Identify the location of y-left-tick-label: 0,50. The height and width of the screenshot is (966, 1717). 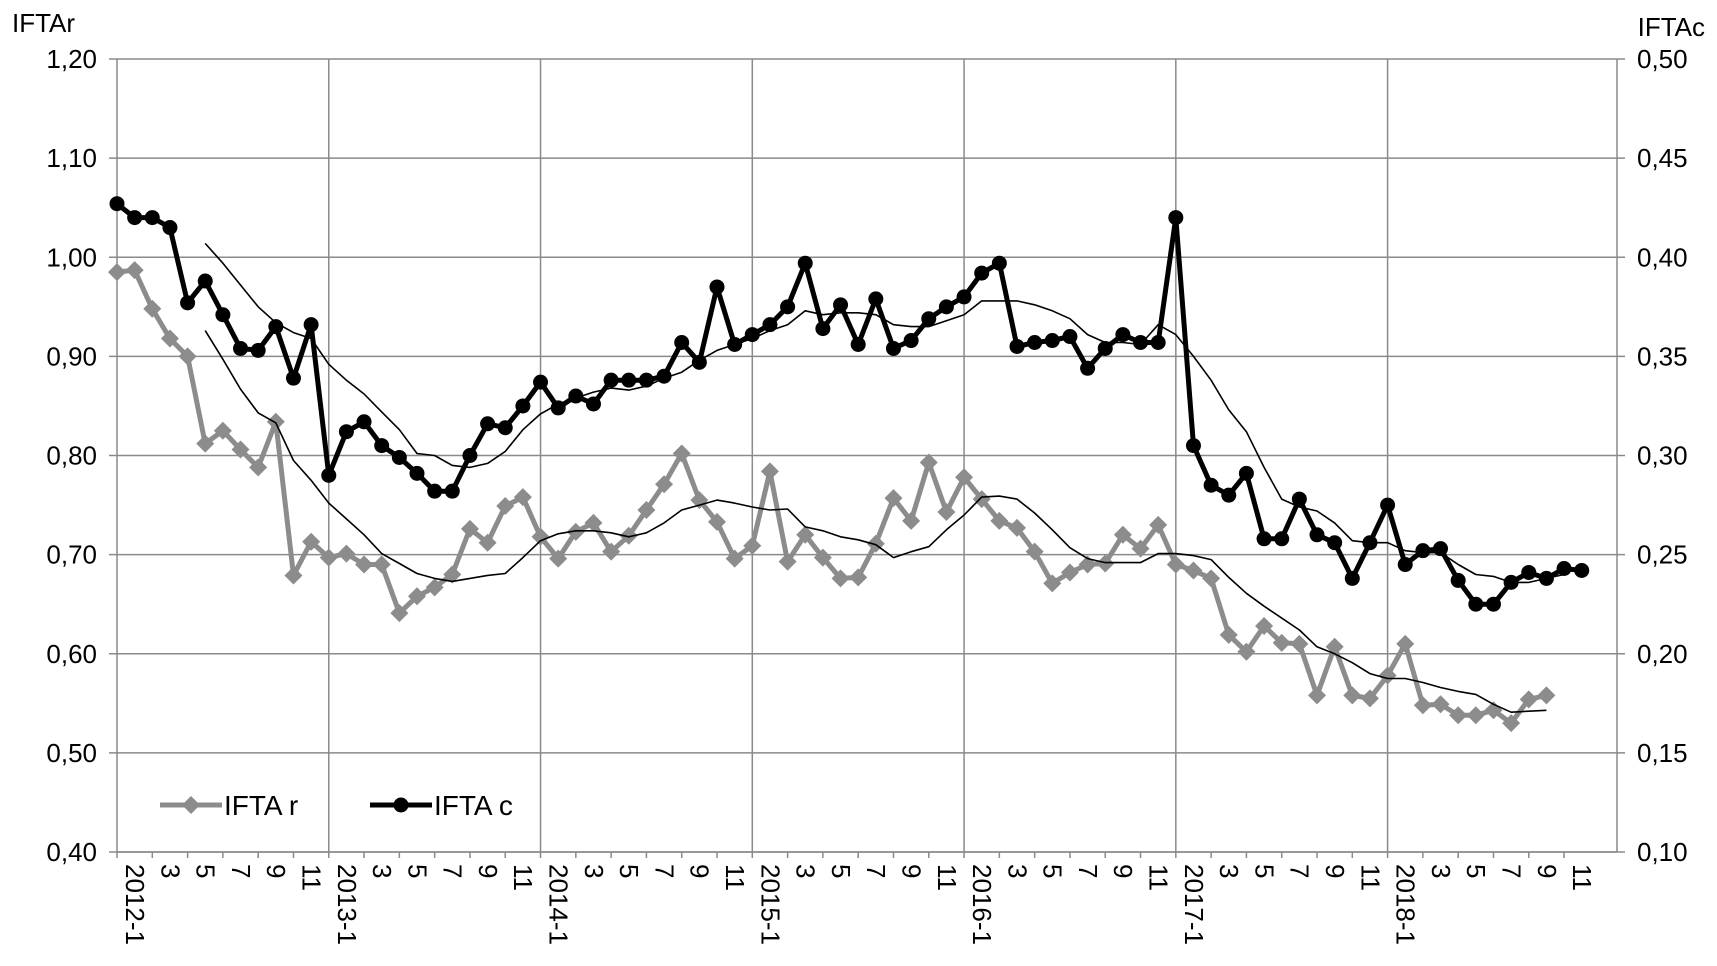
(71, 753).